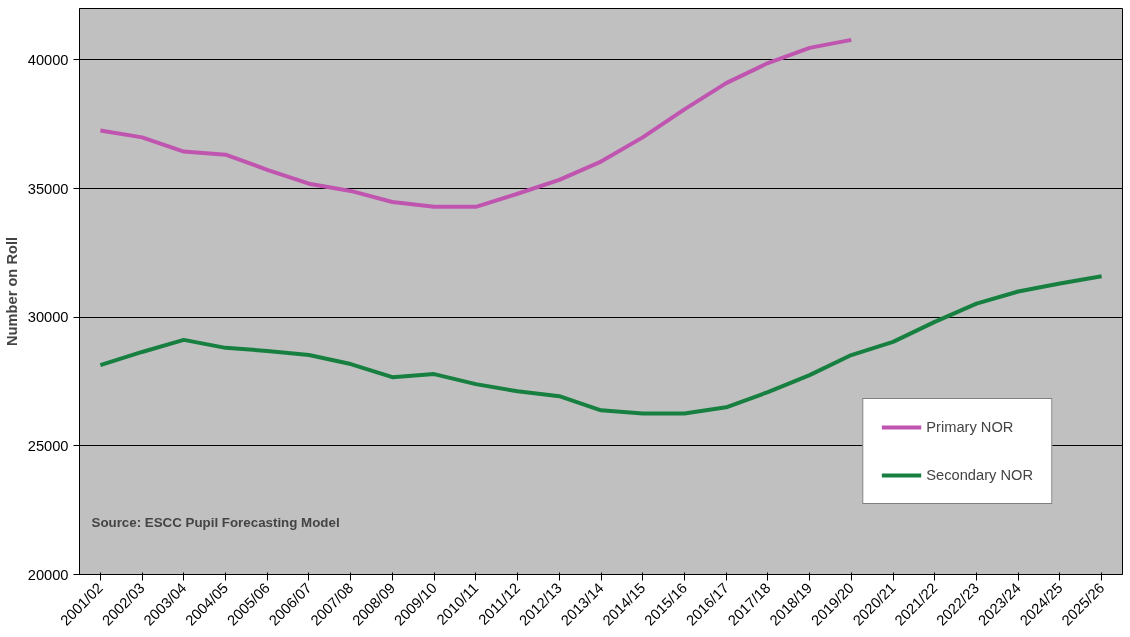  Describe the element at coordinates (970, 427) in the screenshot. I see `legend-label: Primary NOR` at that location.